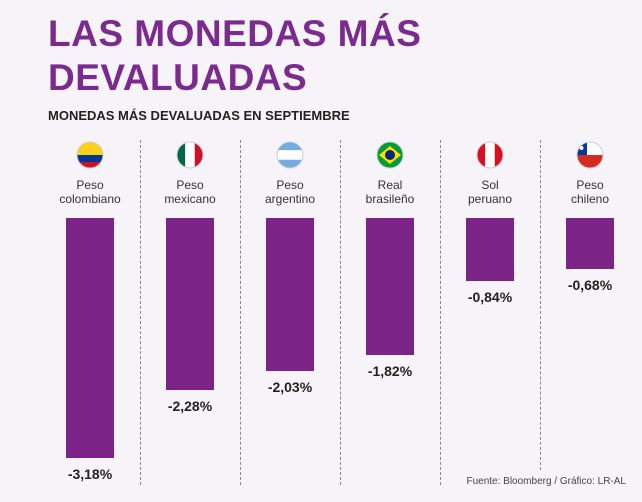 The width and height of the screenshot is (642, 502). What do you see at coordinates (290, 387) in the screenshot?
I see `value-label: -2,03%` at bounding box center [290, 387].